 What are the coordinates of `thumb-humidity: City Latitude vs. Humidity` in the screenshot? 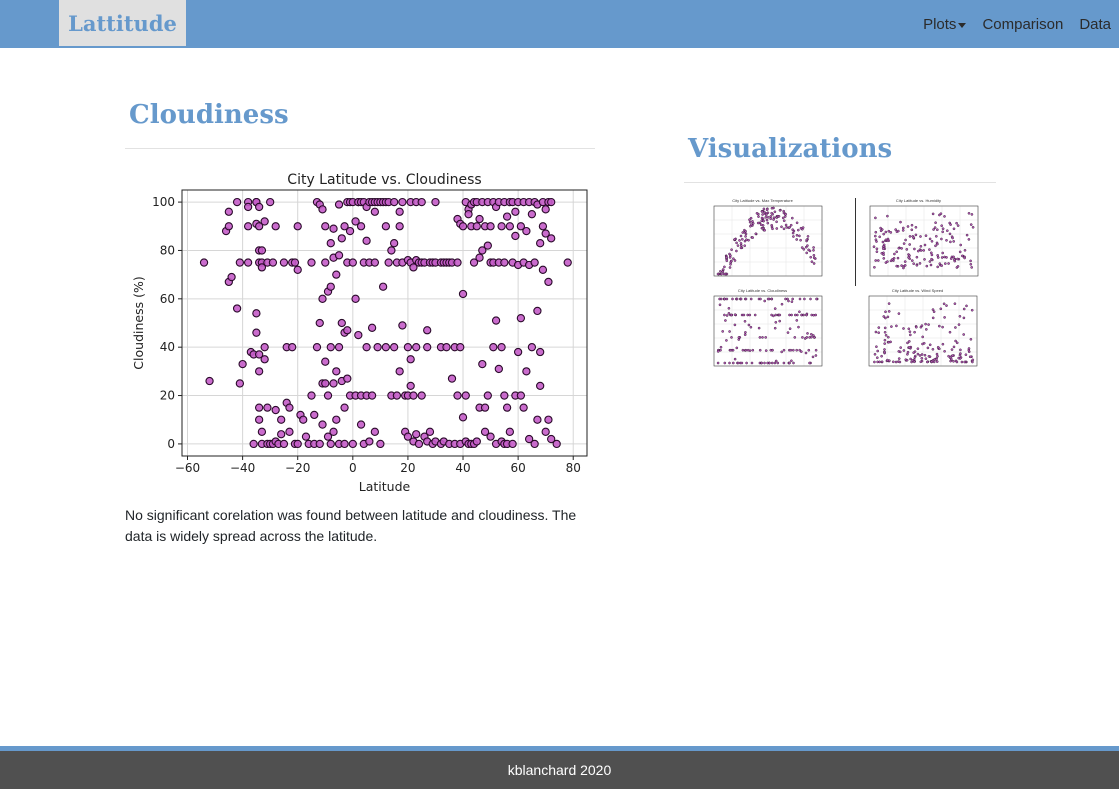 It's located at (917, 242).